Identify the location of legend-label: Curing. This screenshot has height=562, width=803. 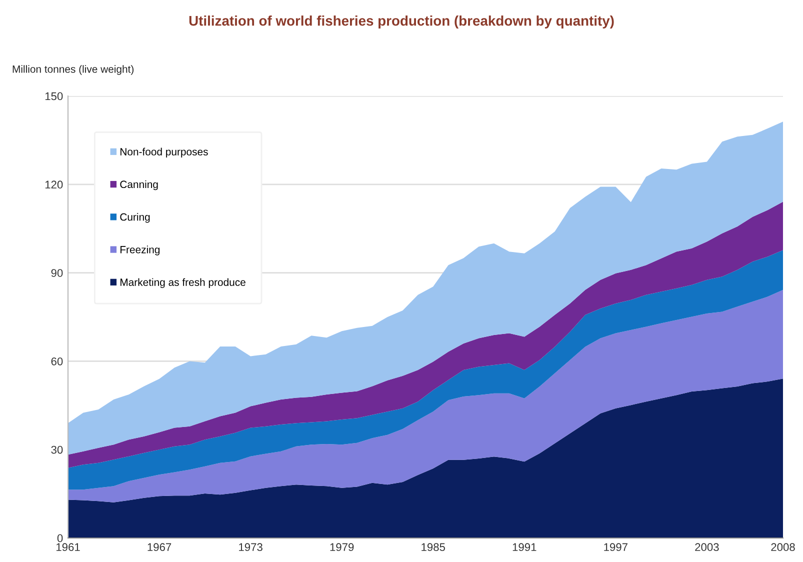
(135, 218).